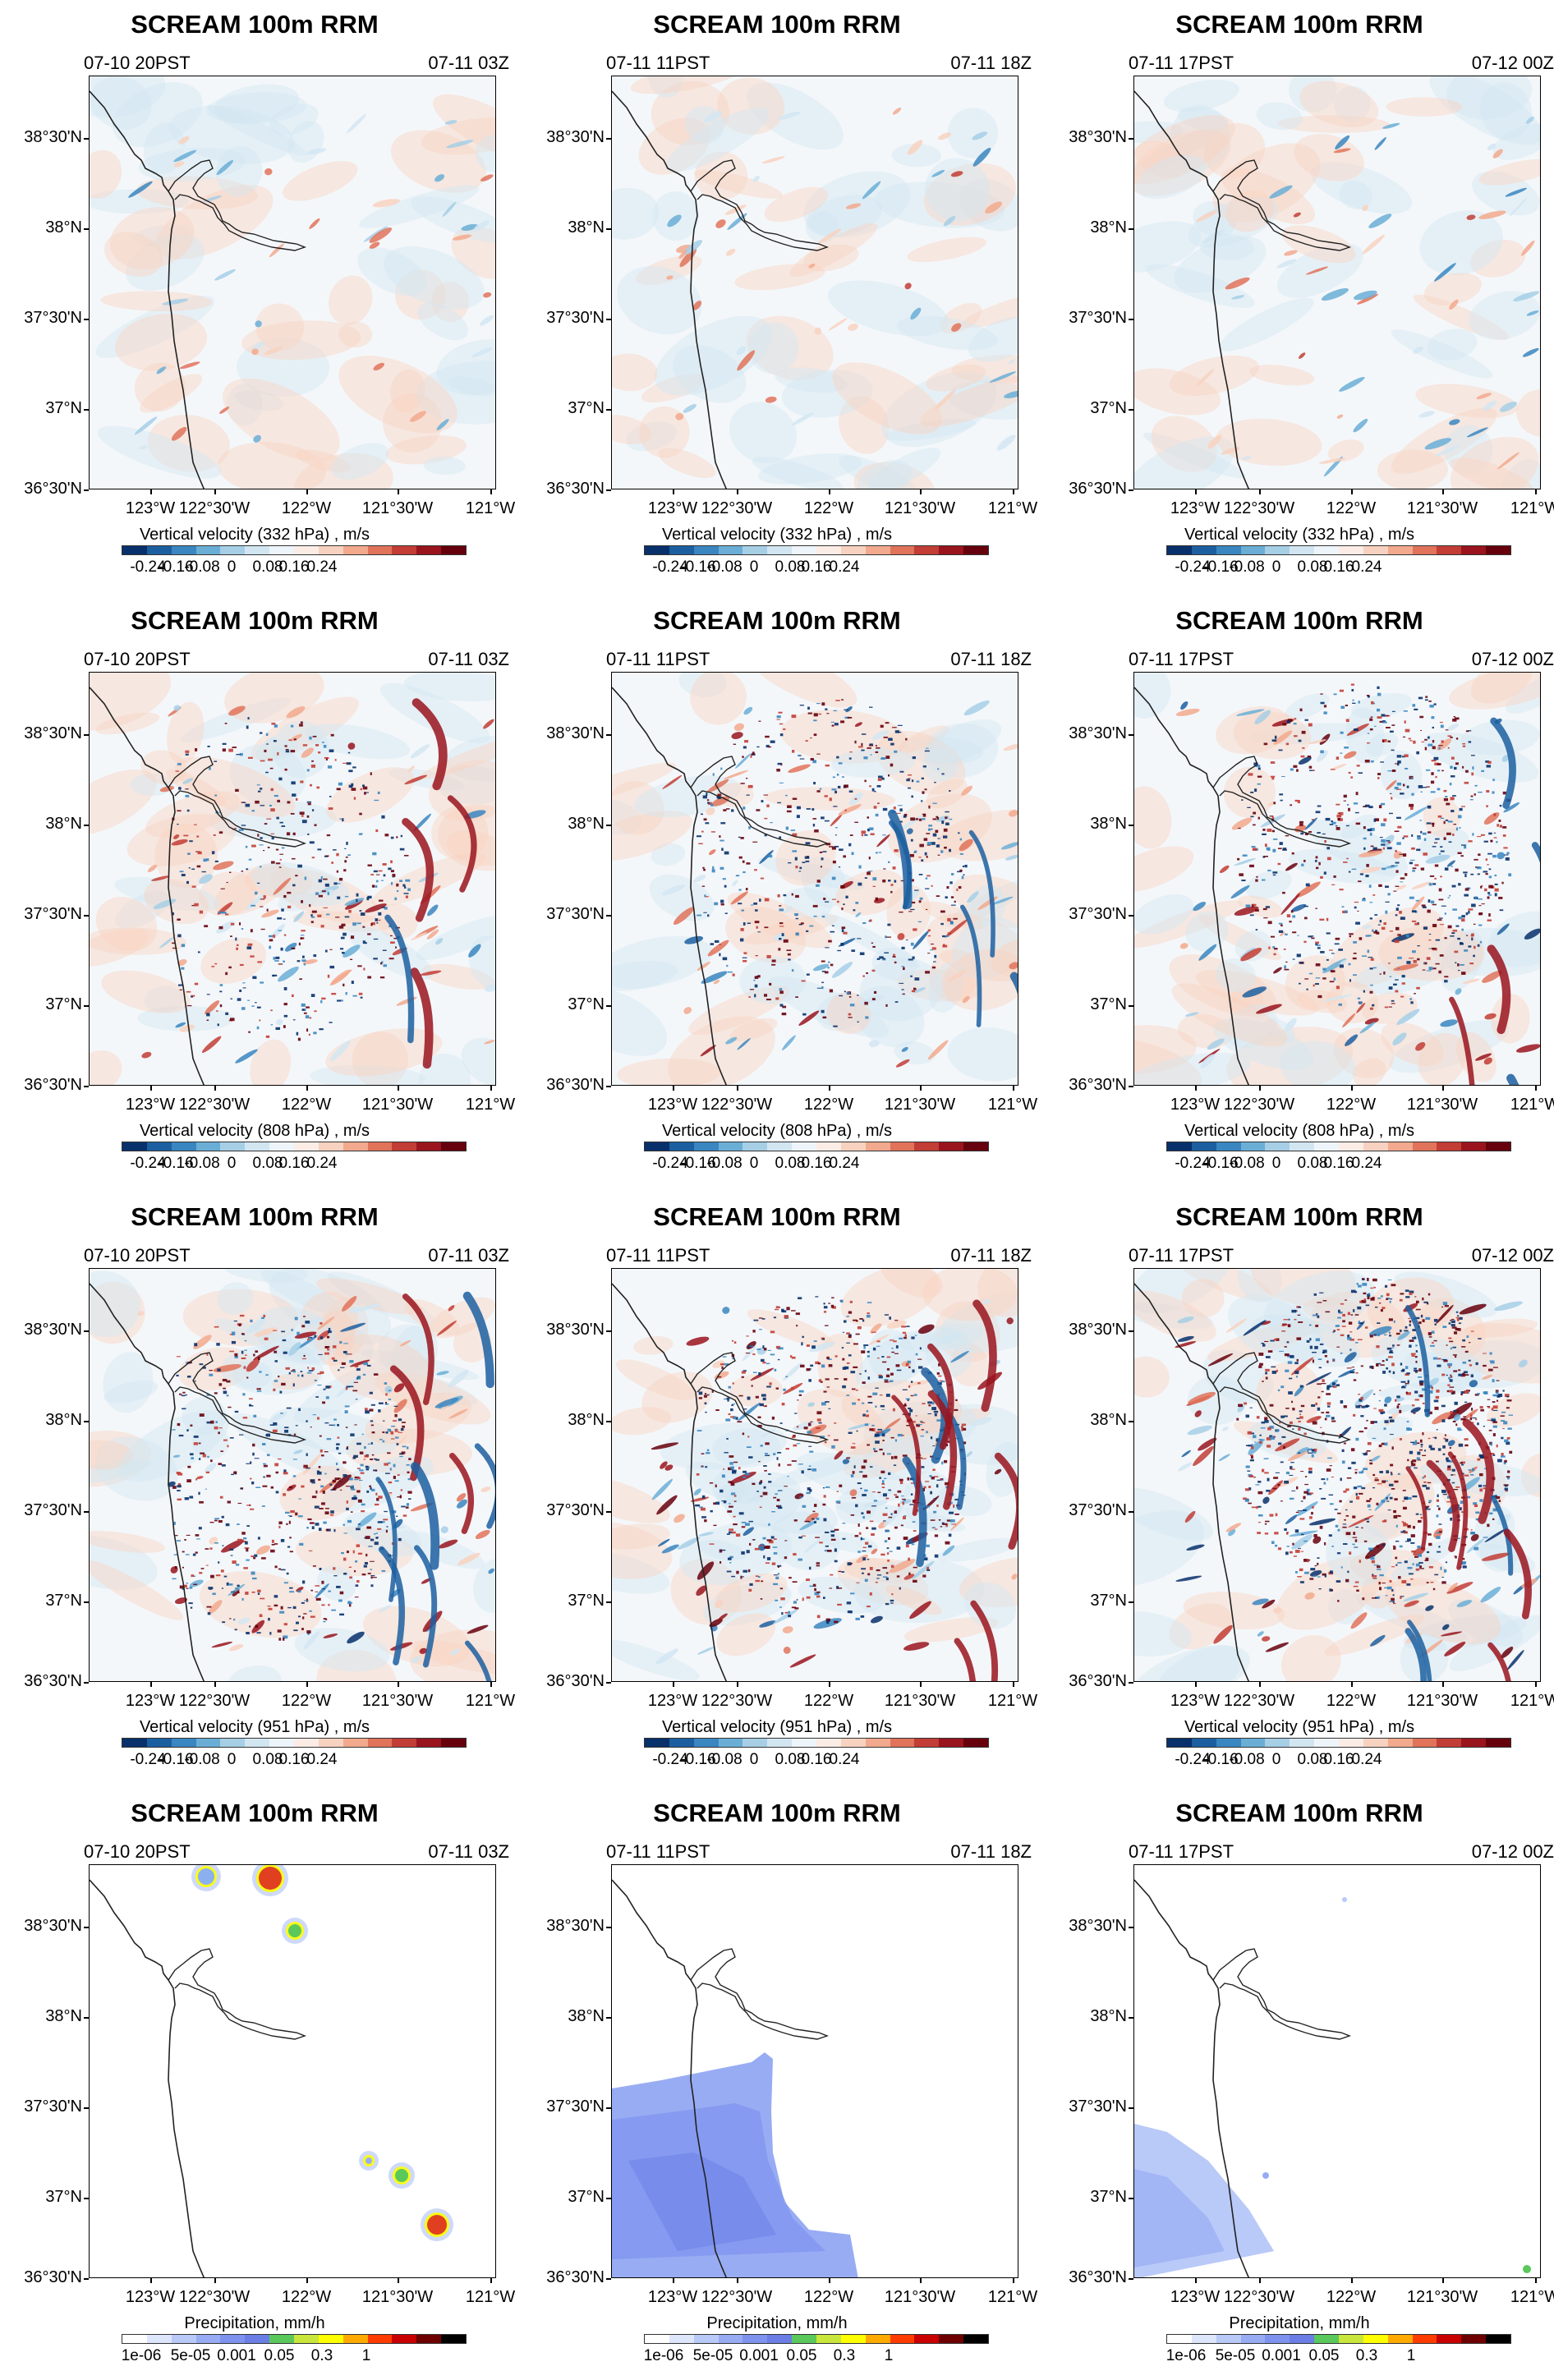  I want to click on lon-tick-label: 121°30'W, so click(920, 508).